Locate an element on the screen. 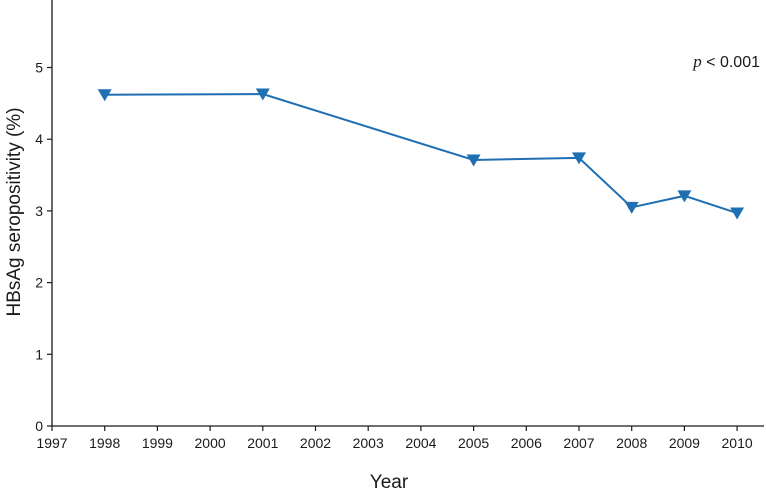 The height and width of the screenshot is (492, 766). y-tick-label: 3 is located at coordinates (39, 211).